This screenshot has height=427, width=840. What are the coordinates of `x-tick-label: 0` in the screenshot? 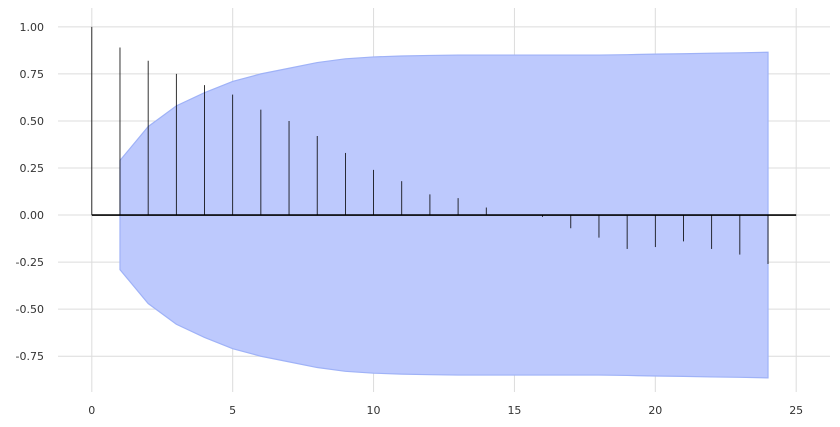 It's located at (91, 410).